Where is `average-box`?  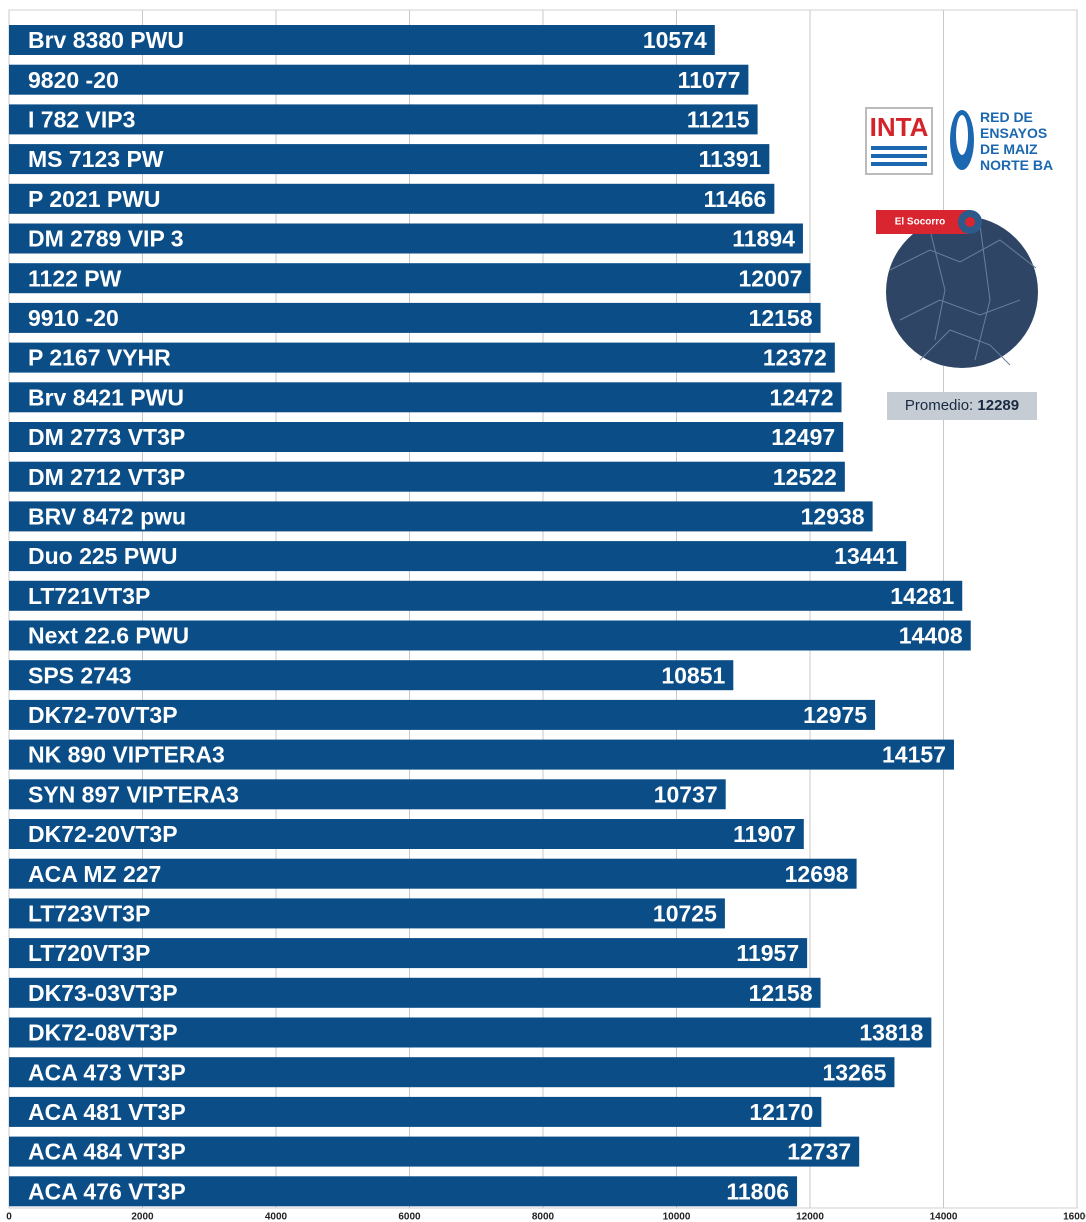
average-box is located at coordinates (962, 406).